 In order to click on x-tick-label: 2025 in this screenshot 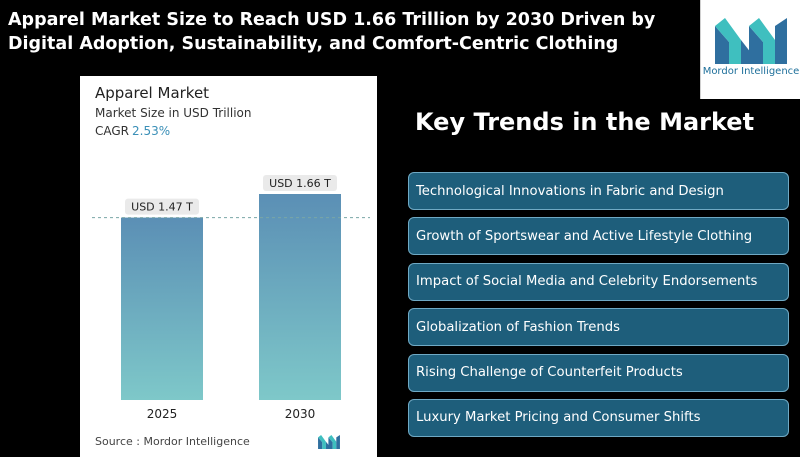, I will do `click(162, 414)`.